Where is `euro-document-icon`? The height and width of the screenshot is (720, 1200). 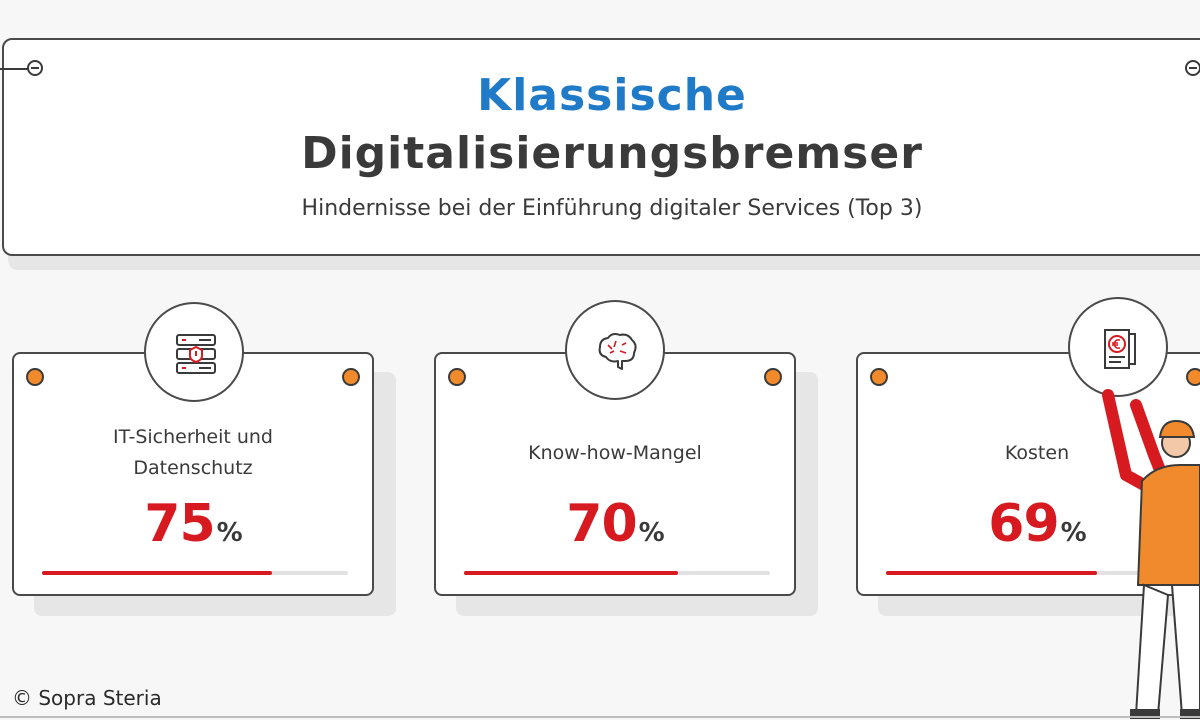
euro-document-icon is located at coordinates (1120, 349).